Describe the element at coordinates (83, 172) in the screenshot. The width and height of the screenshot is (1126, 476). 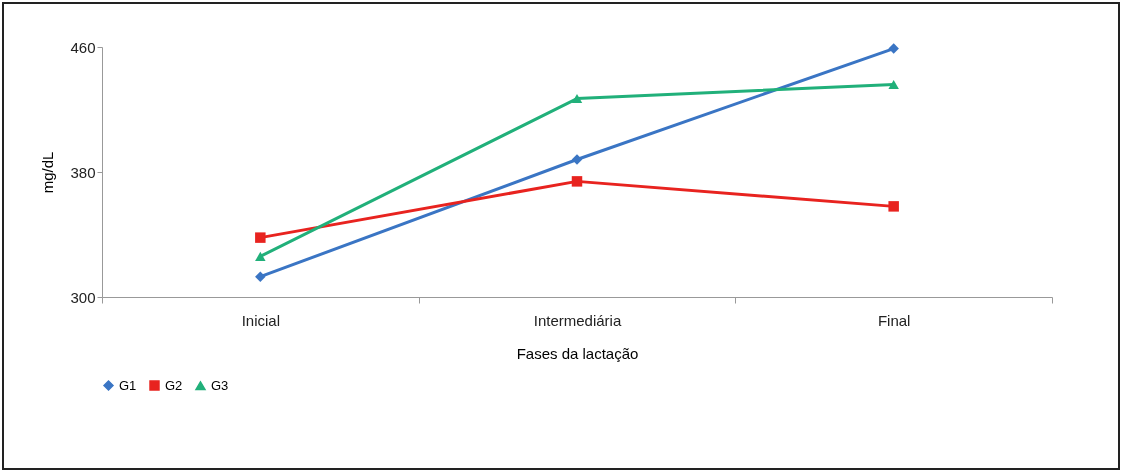
I see `y-tick-label: 380` at that location.